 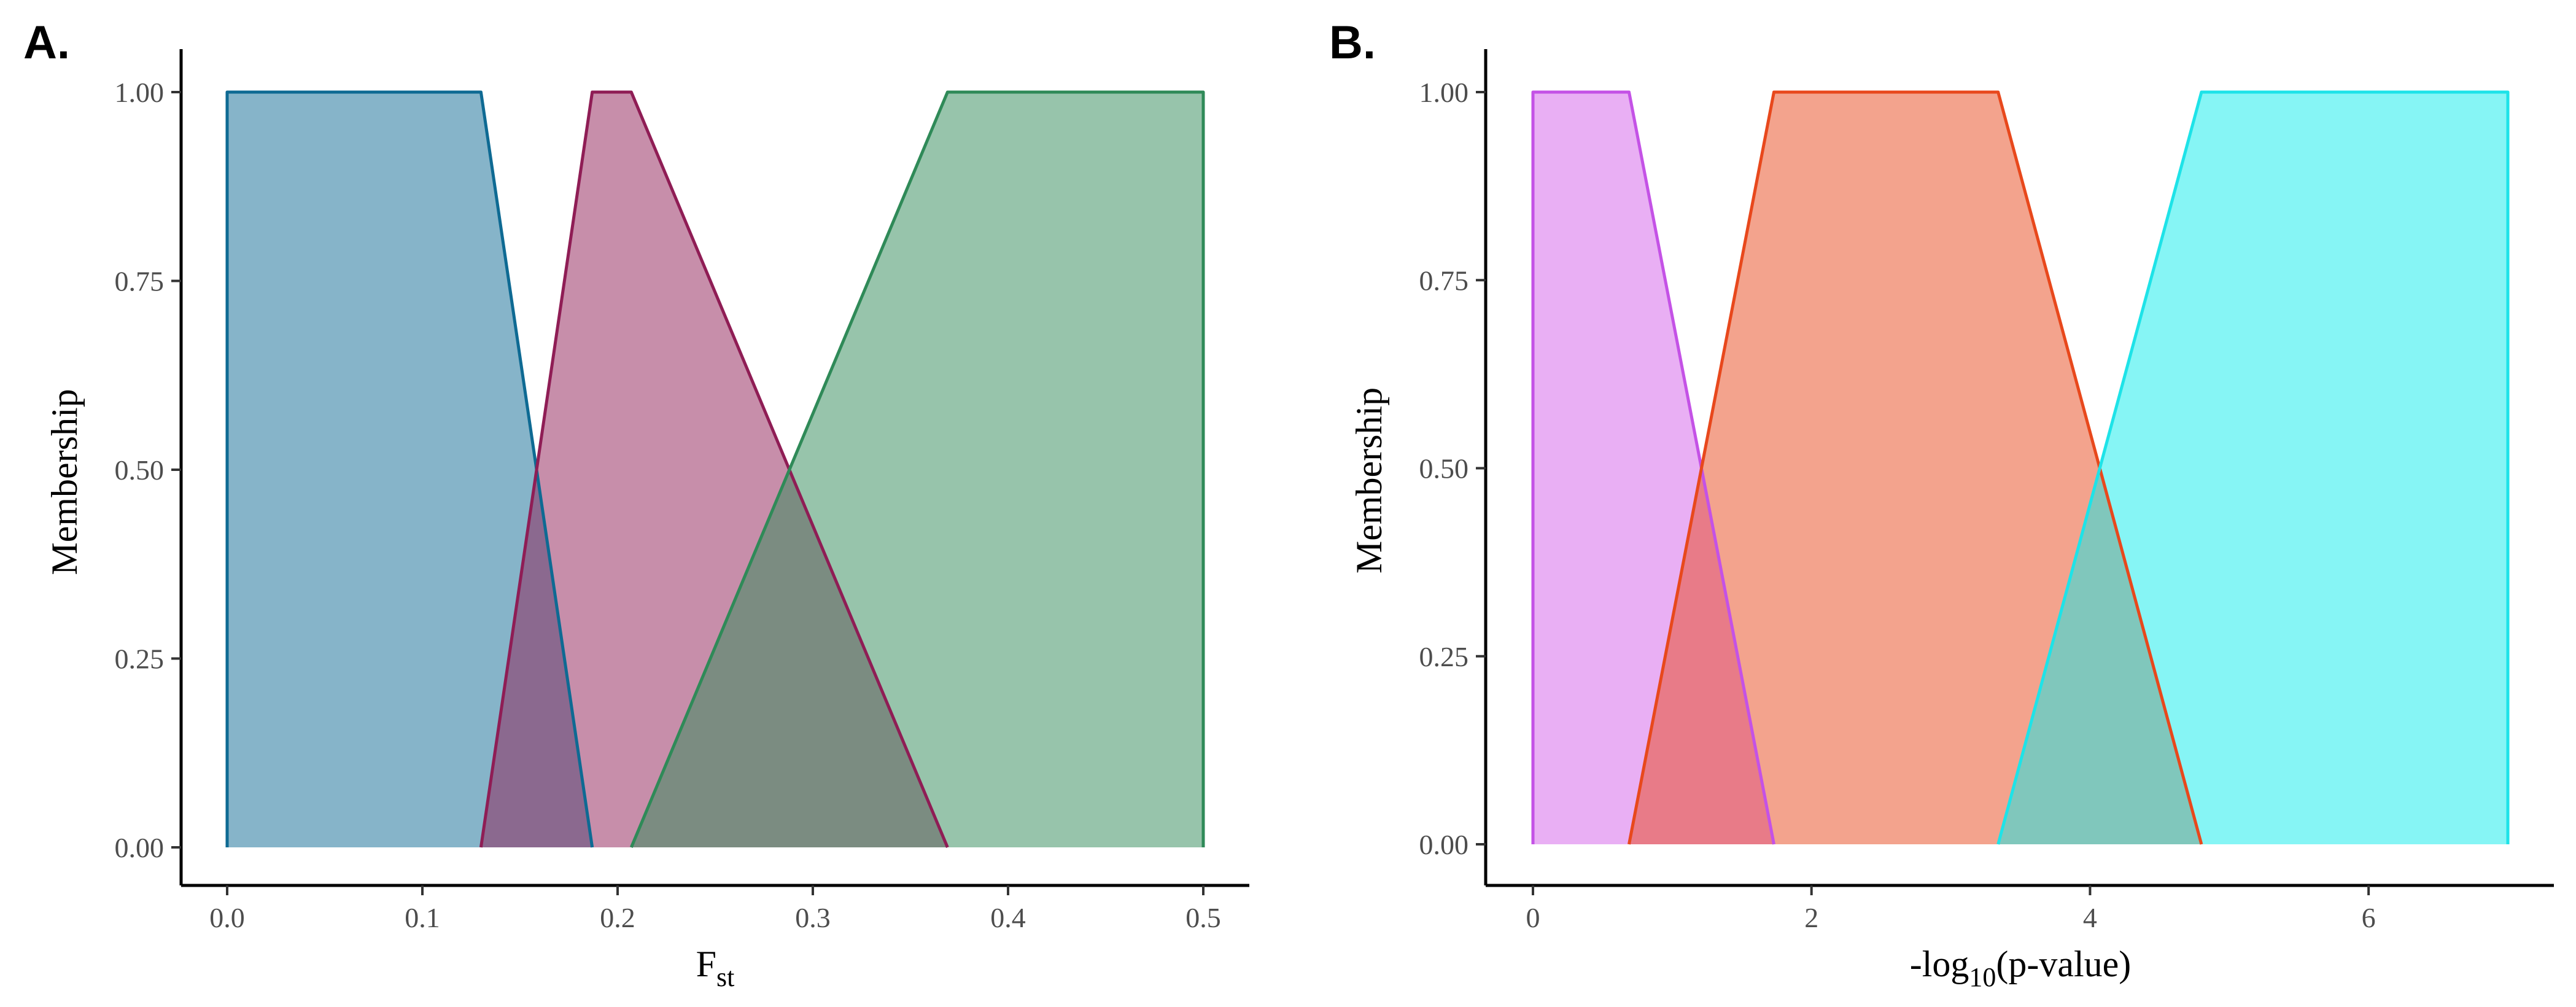 I want to click on x-axis-title-subscript: 10, so click(x=1982, y=977).